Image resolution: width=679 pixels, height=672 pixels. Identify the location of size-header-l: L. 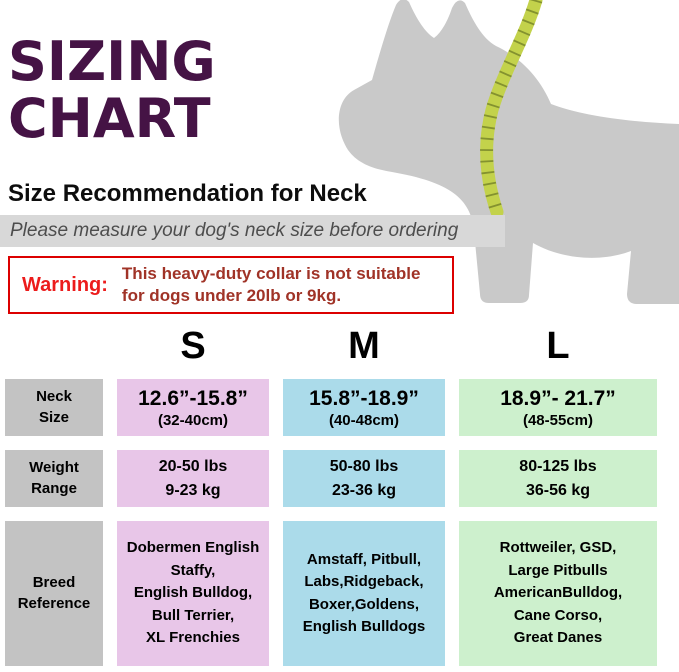
(558, 346).